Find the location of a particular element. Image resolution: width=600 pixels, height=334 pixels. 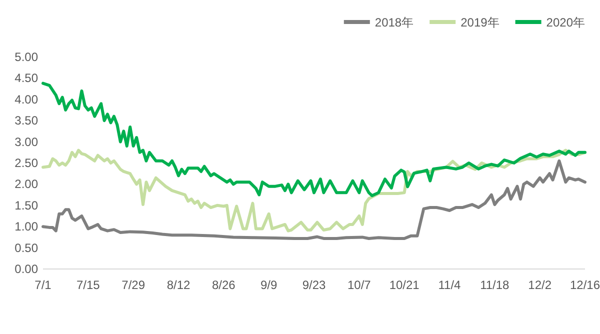

y-tick-label: 1.50 is located at coordinates (26, 205).